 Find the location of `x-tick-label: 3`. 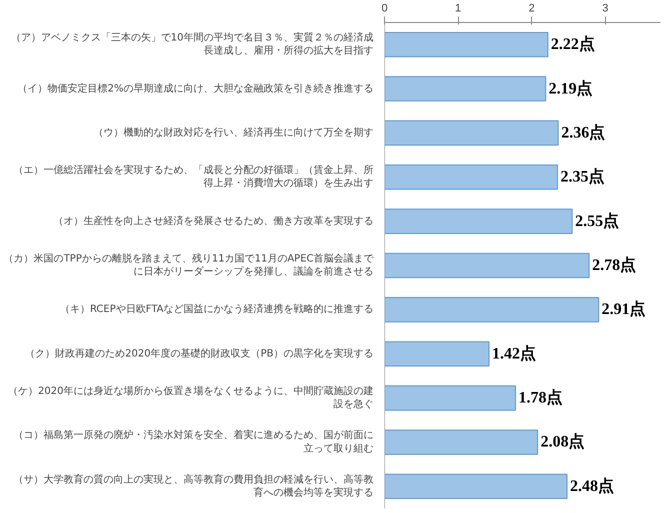

x-tick-label: 3 is located at coordinates (605, 8).